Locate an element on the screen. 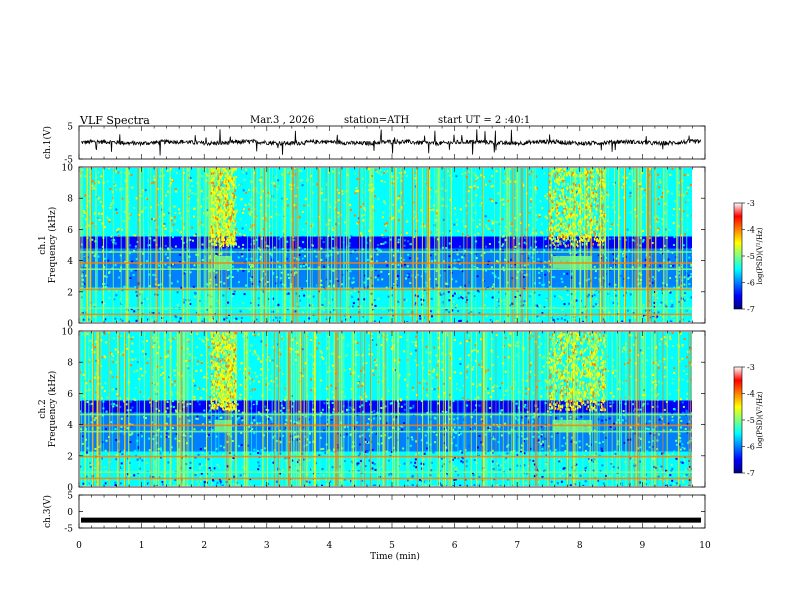 The height and width of the screenshot is (612, 792). y-tick-label: 2 is located at coordinates (70, 457).